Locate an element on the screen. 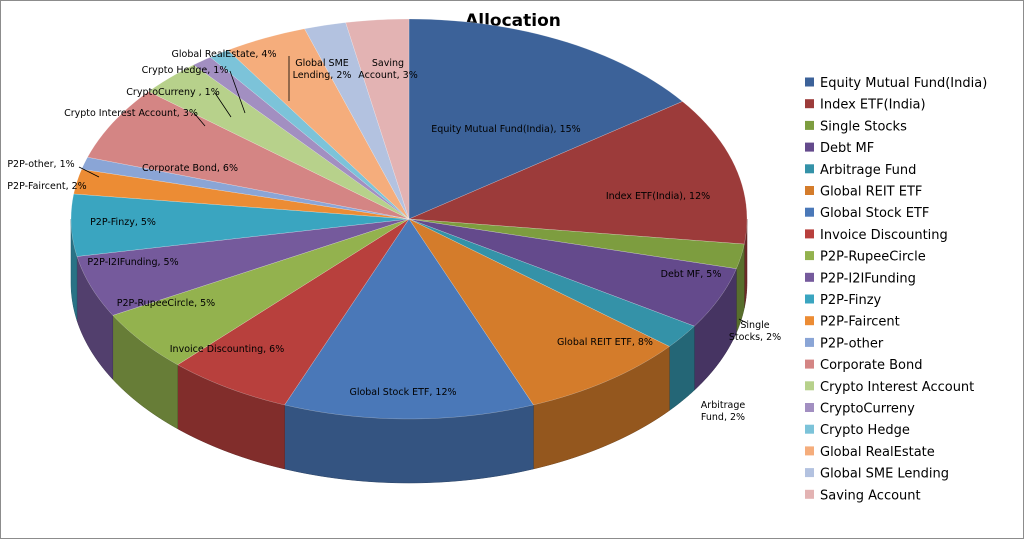 This screenshot has height=540, width=1024. legend-swatch-p2p-i2ifunding is located at coordinates (809, 277).